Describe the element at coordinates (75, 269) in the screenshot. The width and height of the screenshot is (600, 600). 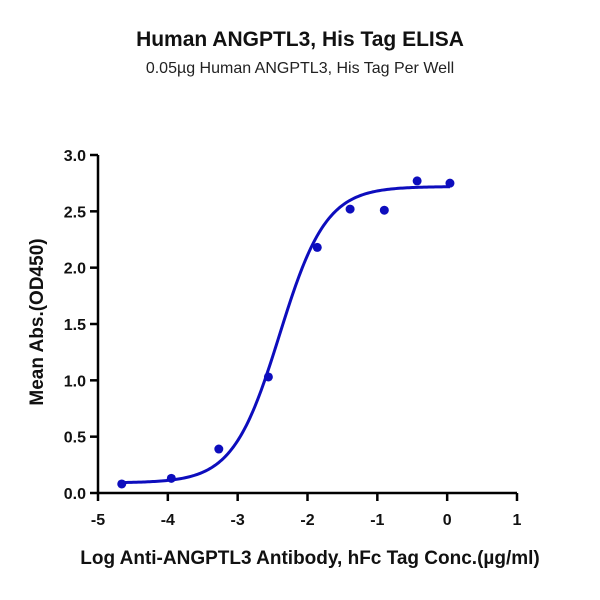
I see `y-tick-label: 2.0` at that location.